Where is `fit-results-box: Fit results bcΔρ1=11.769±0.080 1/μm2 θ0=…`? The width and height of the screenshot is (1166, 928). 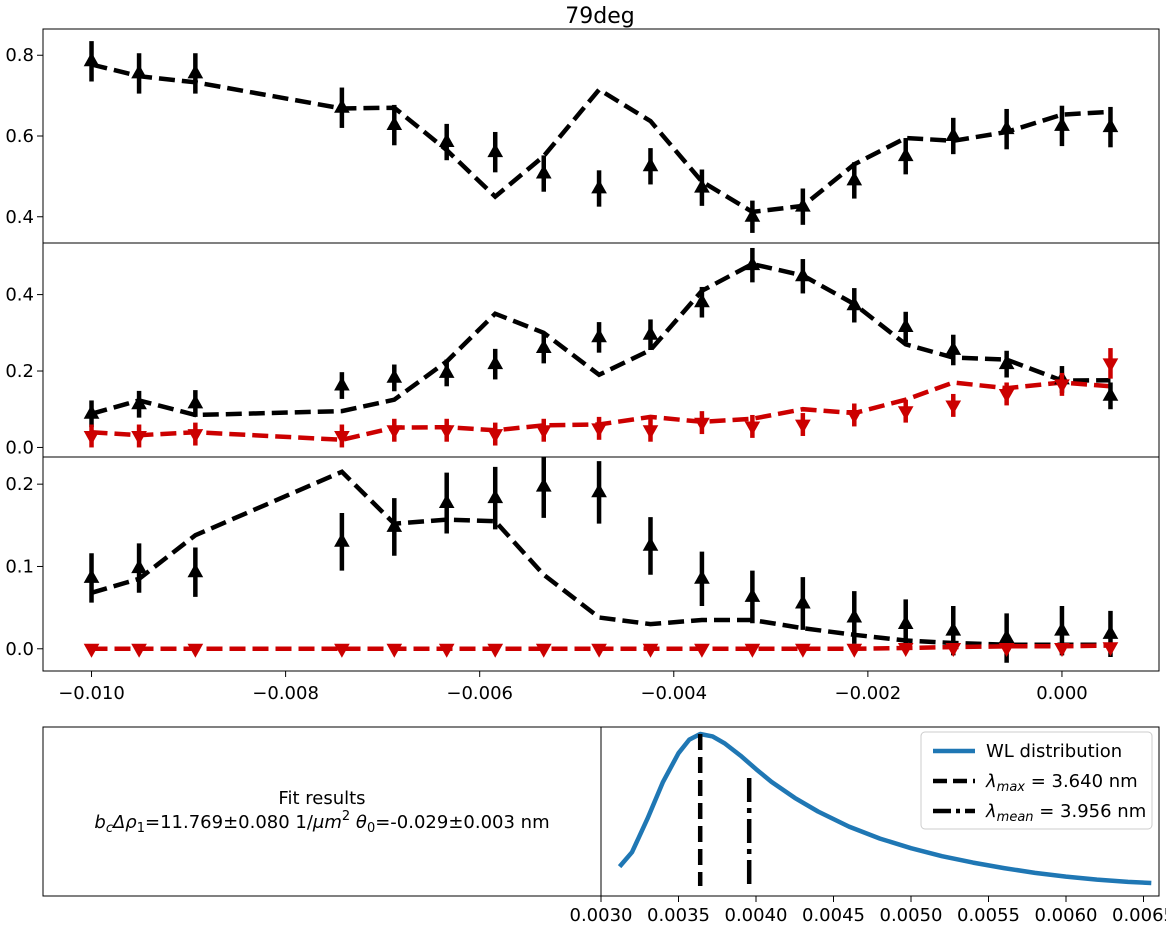 fit-results-box: Fit results bcΔρ1=11.769±0.080 1/μm2 θ0=… is located at coordinates (322, 811).